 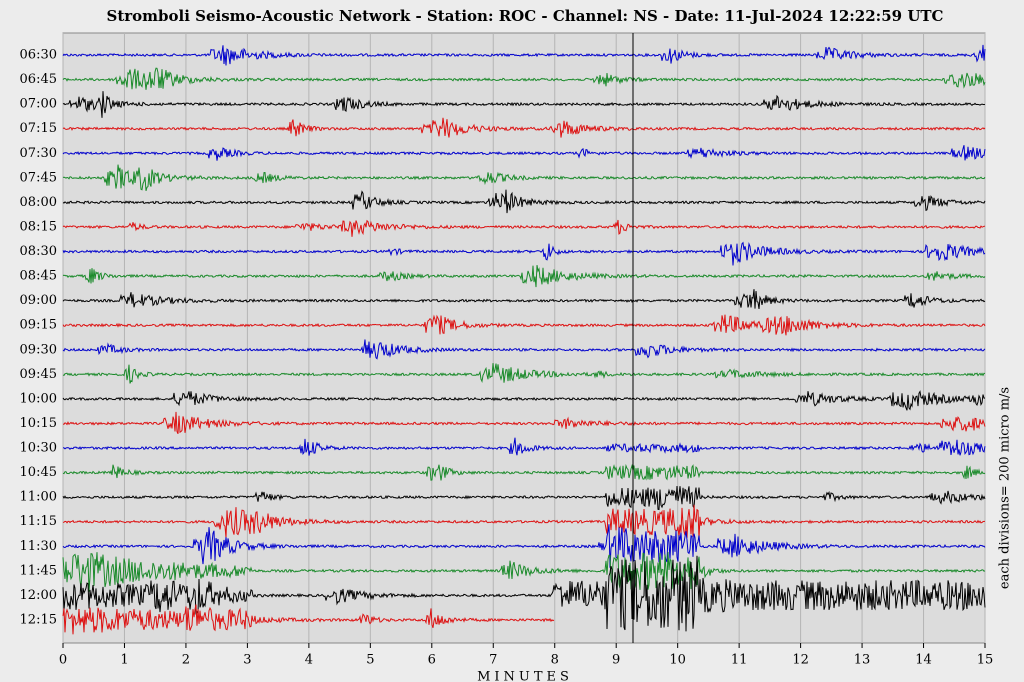 What do you see at coordinates (739, 660) in the screenshot?
I see `x-tick-label: 11` at bounding box center [739, 660].